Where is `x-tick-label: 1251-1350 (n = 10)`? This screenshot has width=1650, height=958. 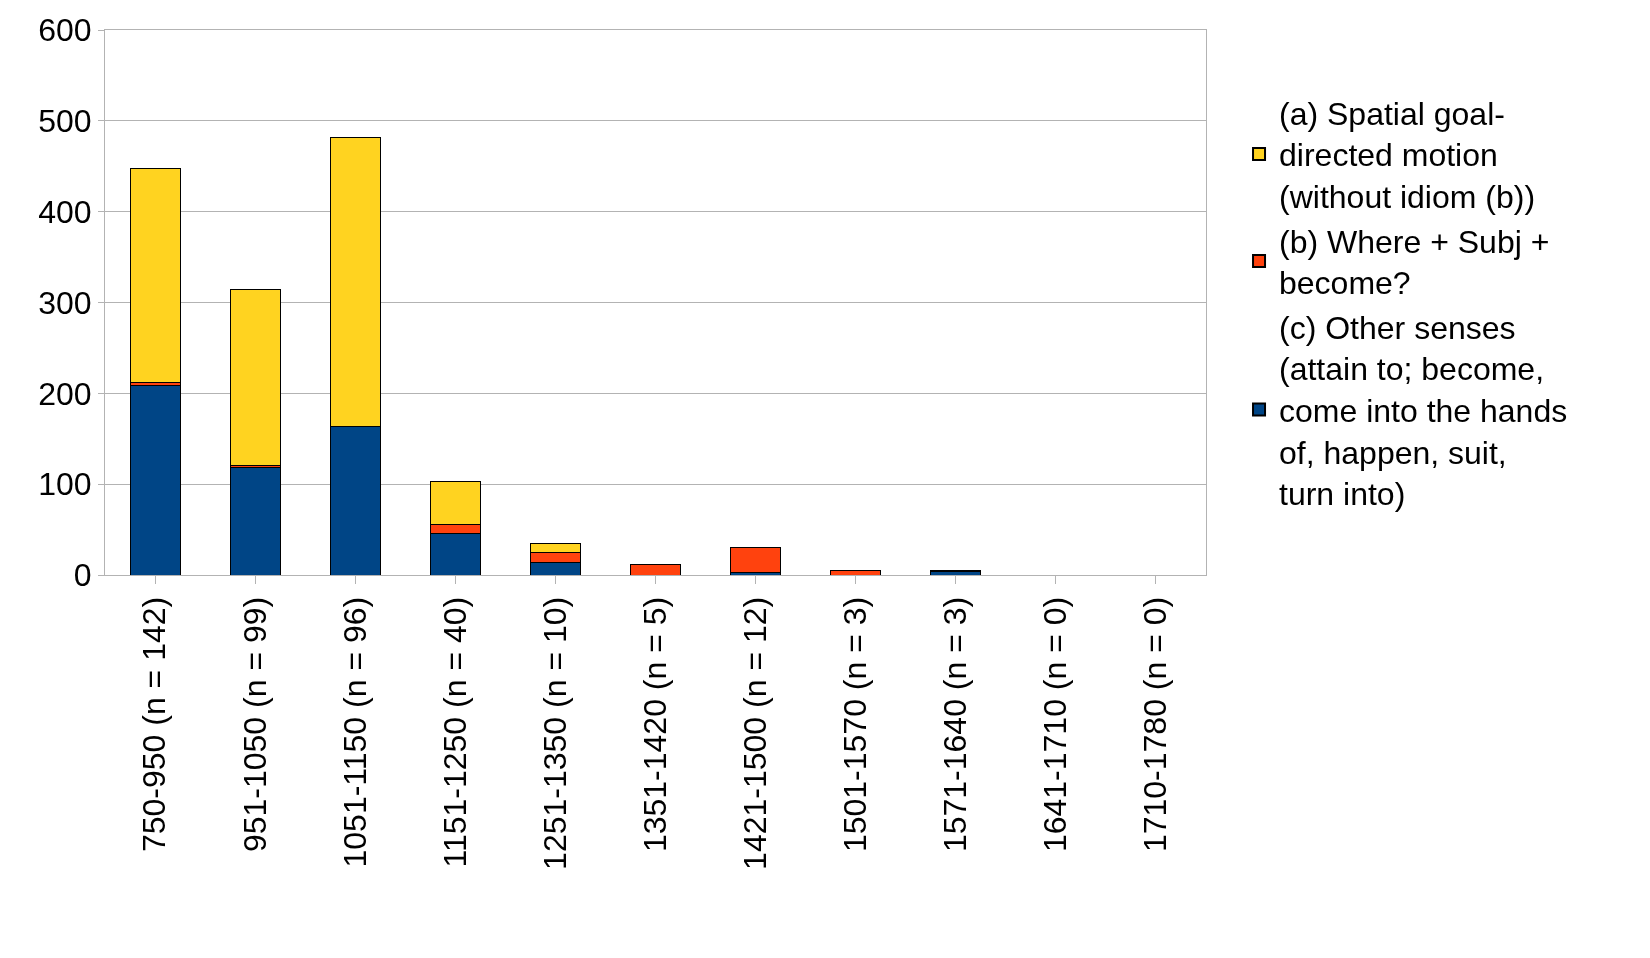 x-tick-label: 1251-1350 (n = 10) is located at coordinates (554, 733).